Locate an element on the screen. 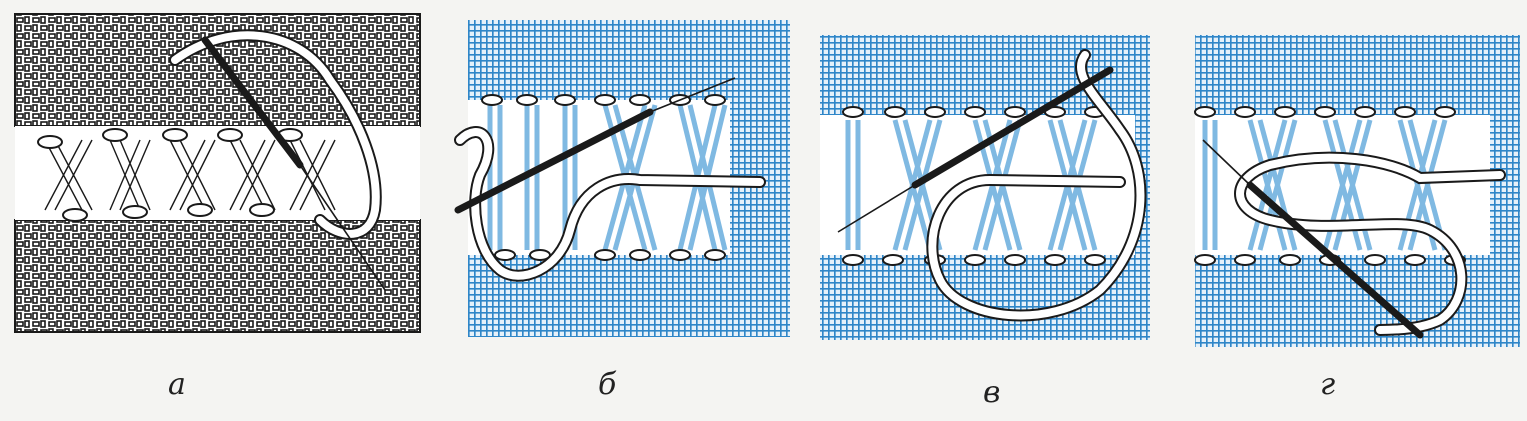  open-band-a is located at coordinates (217, 173).